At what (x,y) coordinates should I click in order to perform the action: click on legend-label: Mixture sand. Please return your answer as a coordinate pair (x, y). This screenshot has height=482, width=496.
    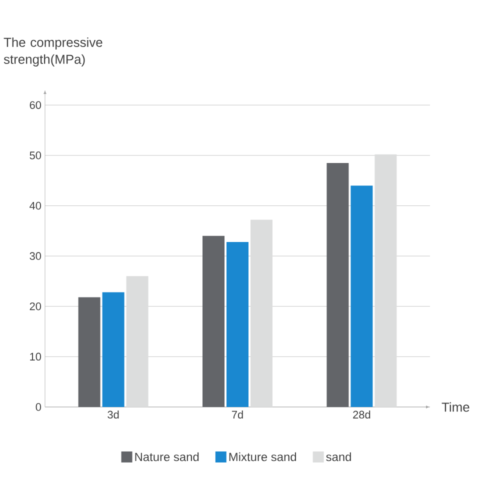
    Looking at the image, I should click on (262, 457).